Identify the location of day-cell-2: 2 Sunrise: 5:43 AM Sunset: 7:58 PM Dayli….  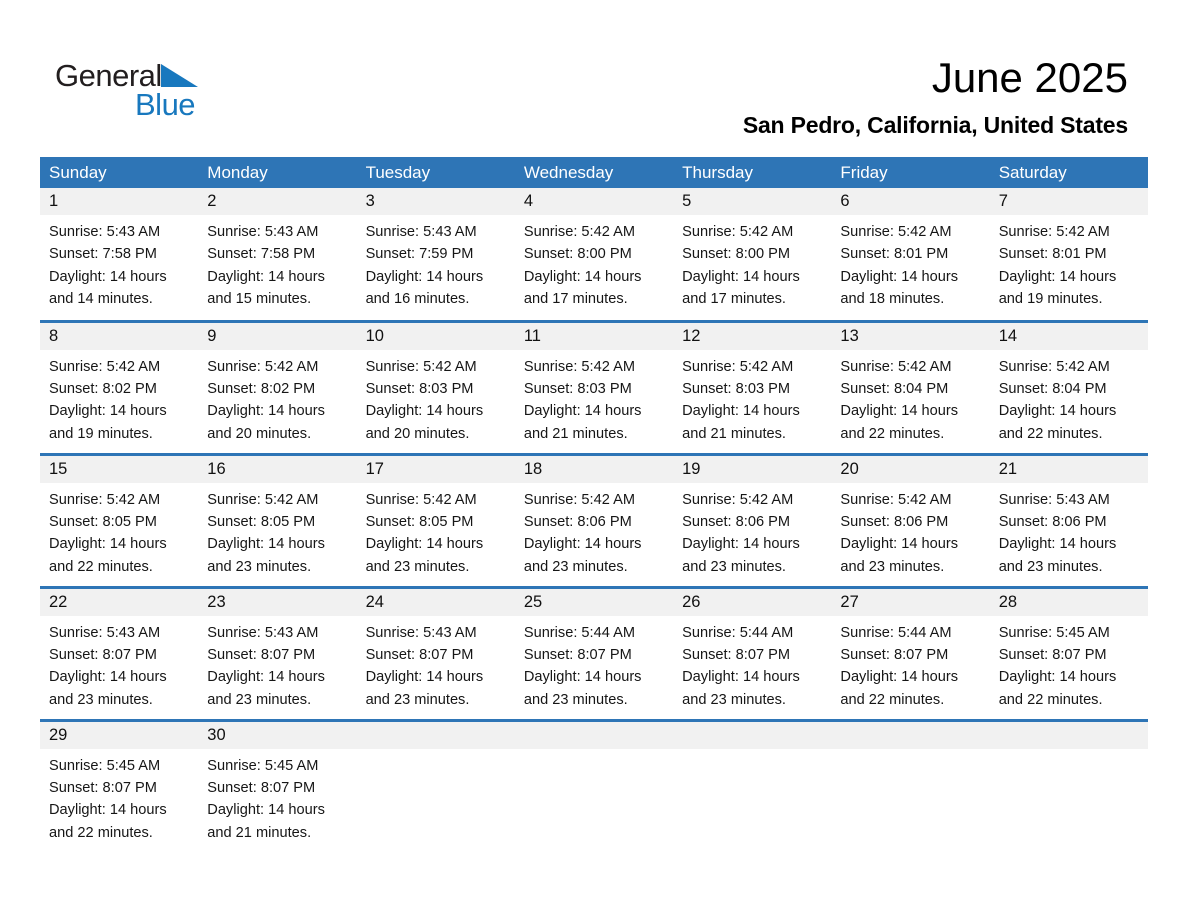
(277, 254).